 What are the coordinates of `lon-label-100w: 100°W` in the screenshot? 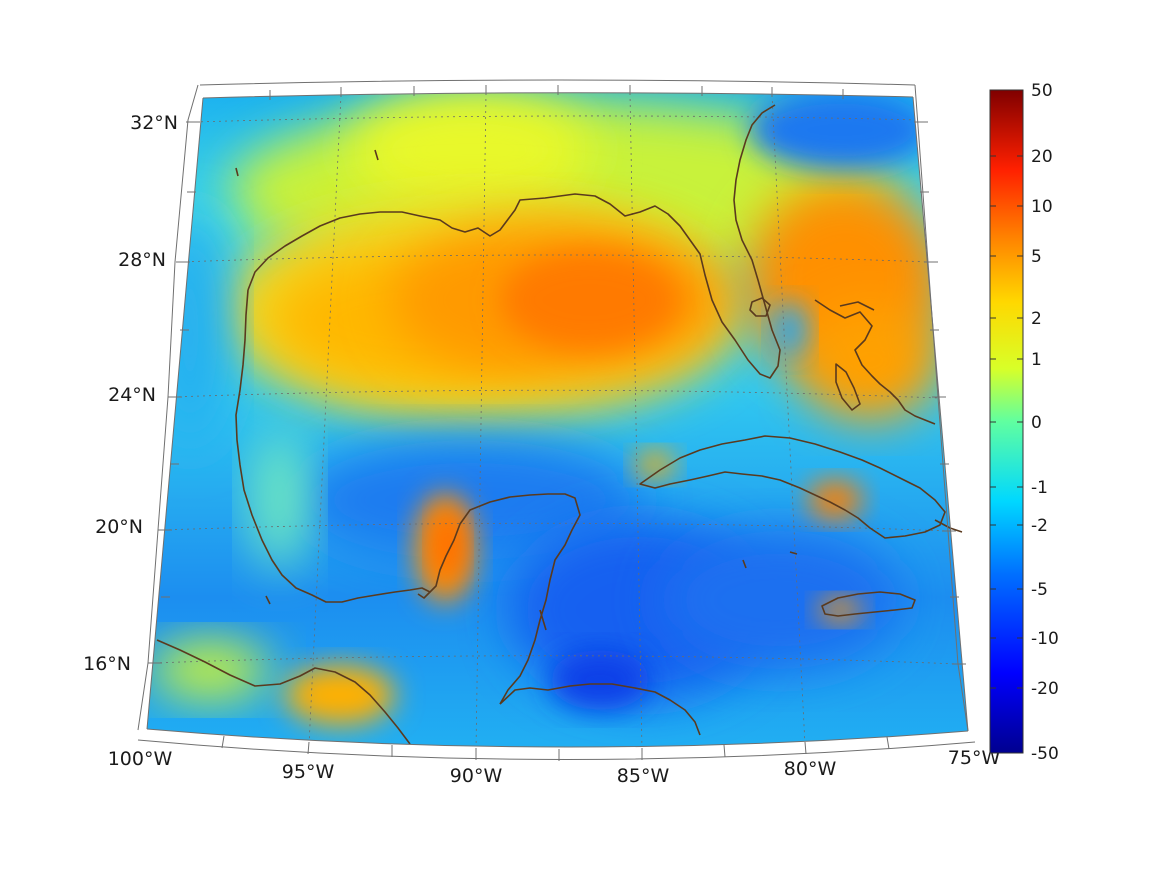 It's located at (140, 759).